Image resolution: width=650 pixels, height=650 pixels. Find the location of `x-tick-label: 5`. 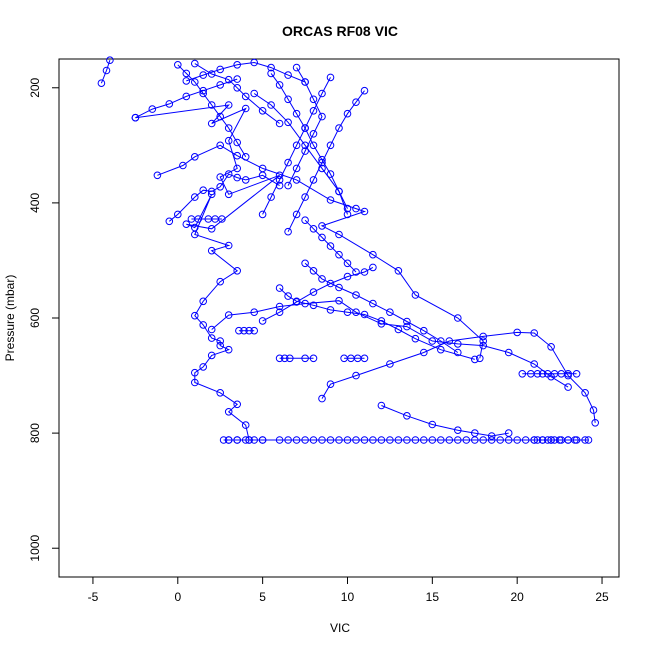

x-tick-label: 5 is located at coordinates (262, 597).